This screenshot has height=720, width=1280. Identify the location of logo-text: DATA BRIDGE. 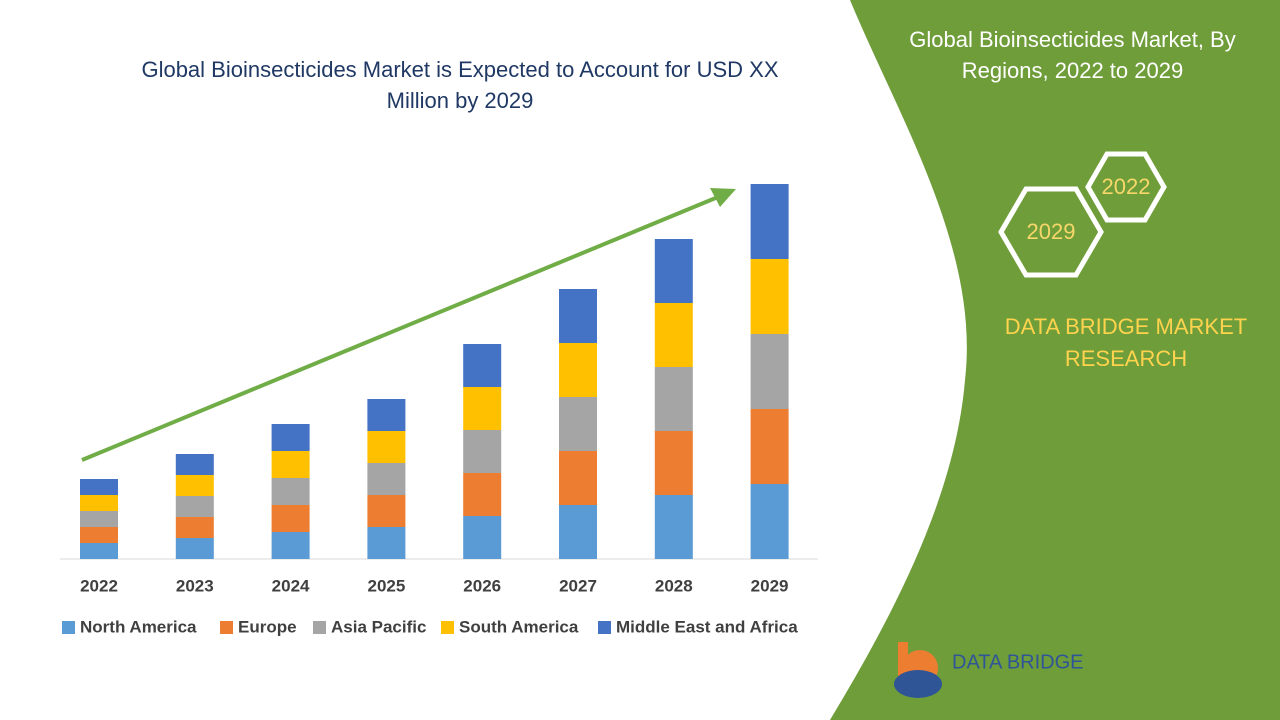
(1018, 662).